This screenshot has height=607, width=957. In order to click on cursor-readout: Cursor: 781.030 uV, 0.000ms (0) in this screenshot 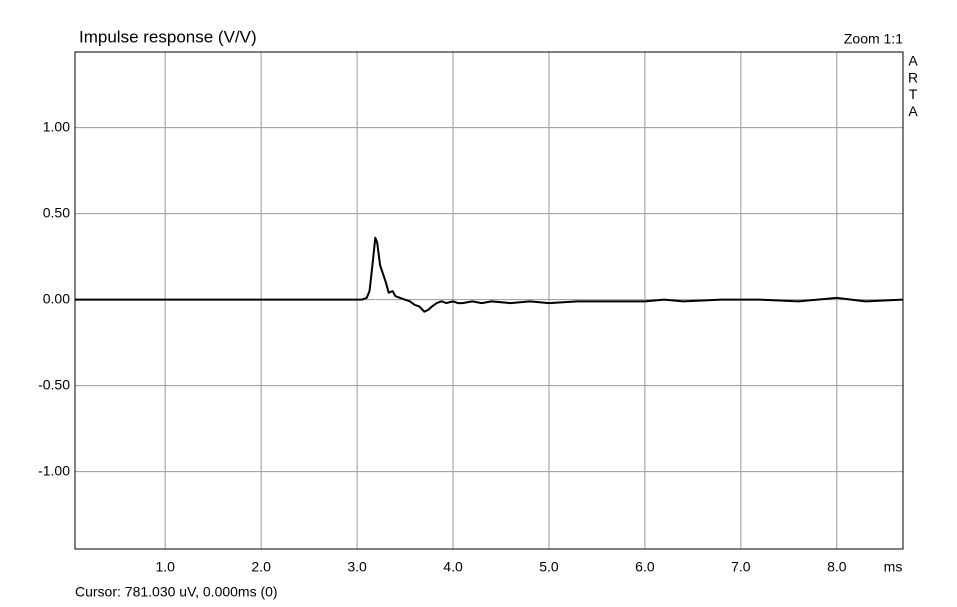, I will do `click(176, 592)`.